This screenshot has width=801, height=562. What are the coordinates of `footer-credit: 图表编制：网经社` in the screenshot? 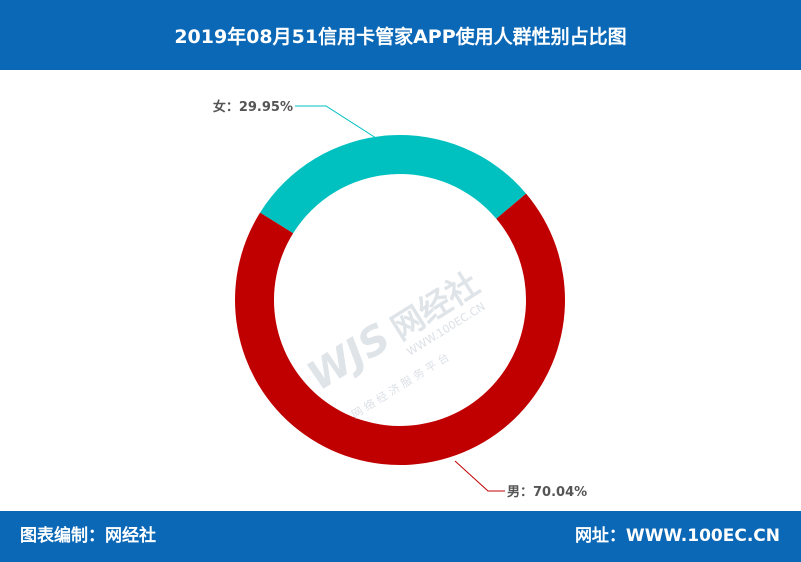 It's located at (88, 536).